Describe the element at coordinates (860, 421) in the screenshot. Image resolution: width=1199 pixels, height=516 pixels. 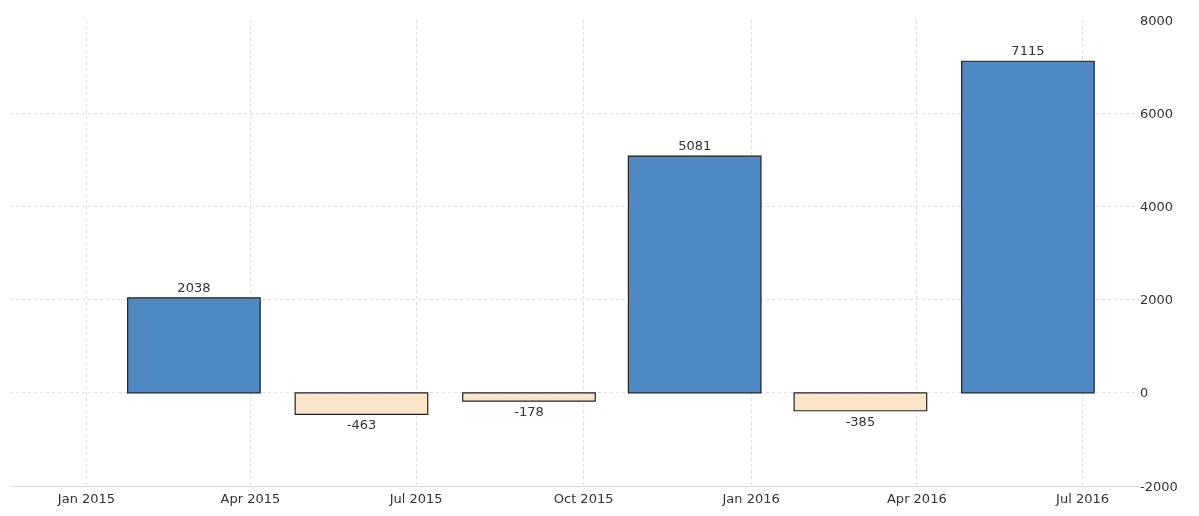
I see `data-label: -385` at that location.